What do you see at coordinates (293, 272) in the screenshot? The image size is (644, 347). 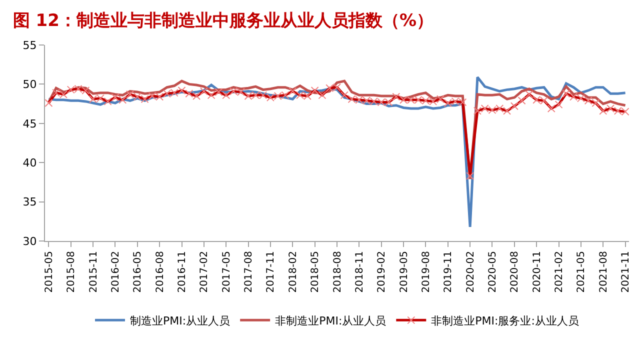 I see `x-tick-label: 2018-02` at bounding box center [293, 272].